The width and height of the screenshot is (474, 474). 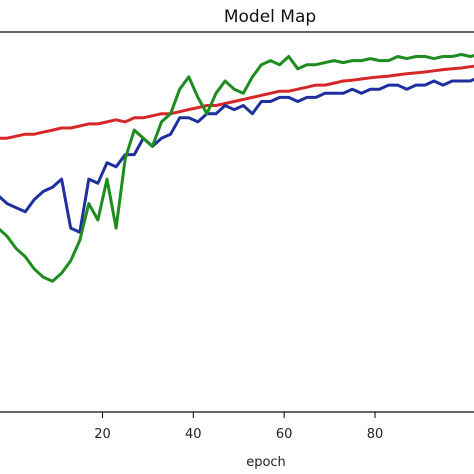 I want to click on x-axis-ticks: 20 40 60 80, so click(x=238, y=427).